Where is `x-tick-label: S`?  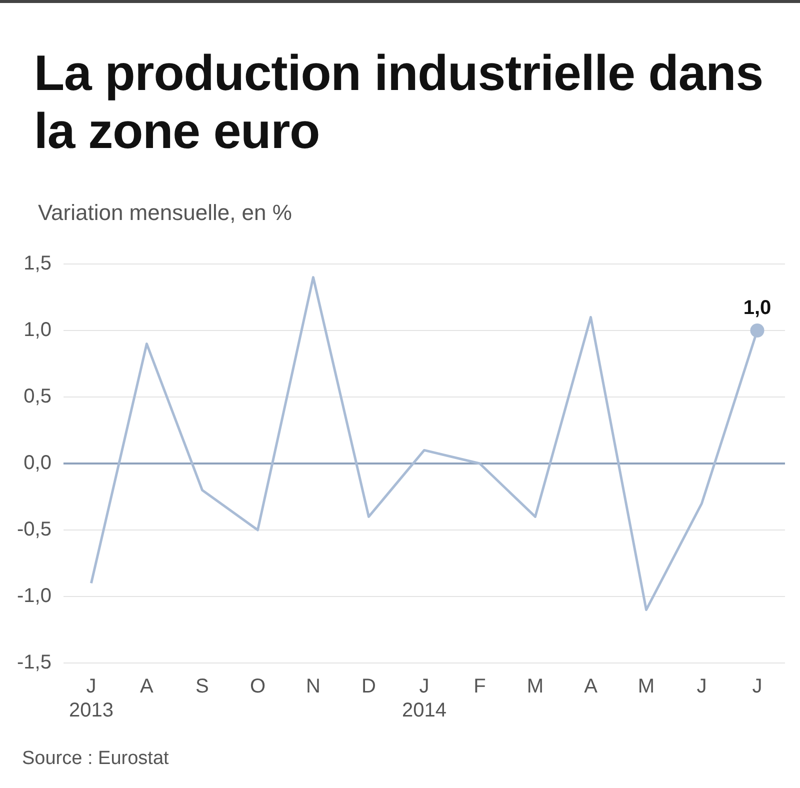
x-tick-label: S is located at coordinates (202, 687).